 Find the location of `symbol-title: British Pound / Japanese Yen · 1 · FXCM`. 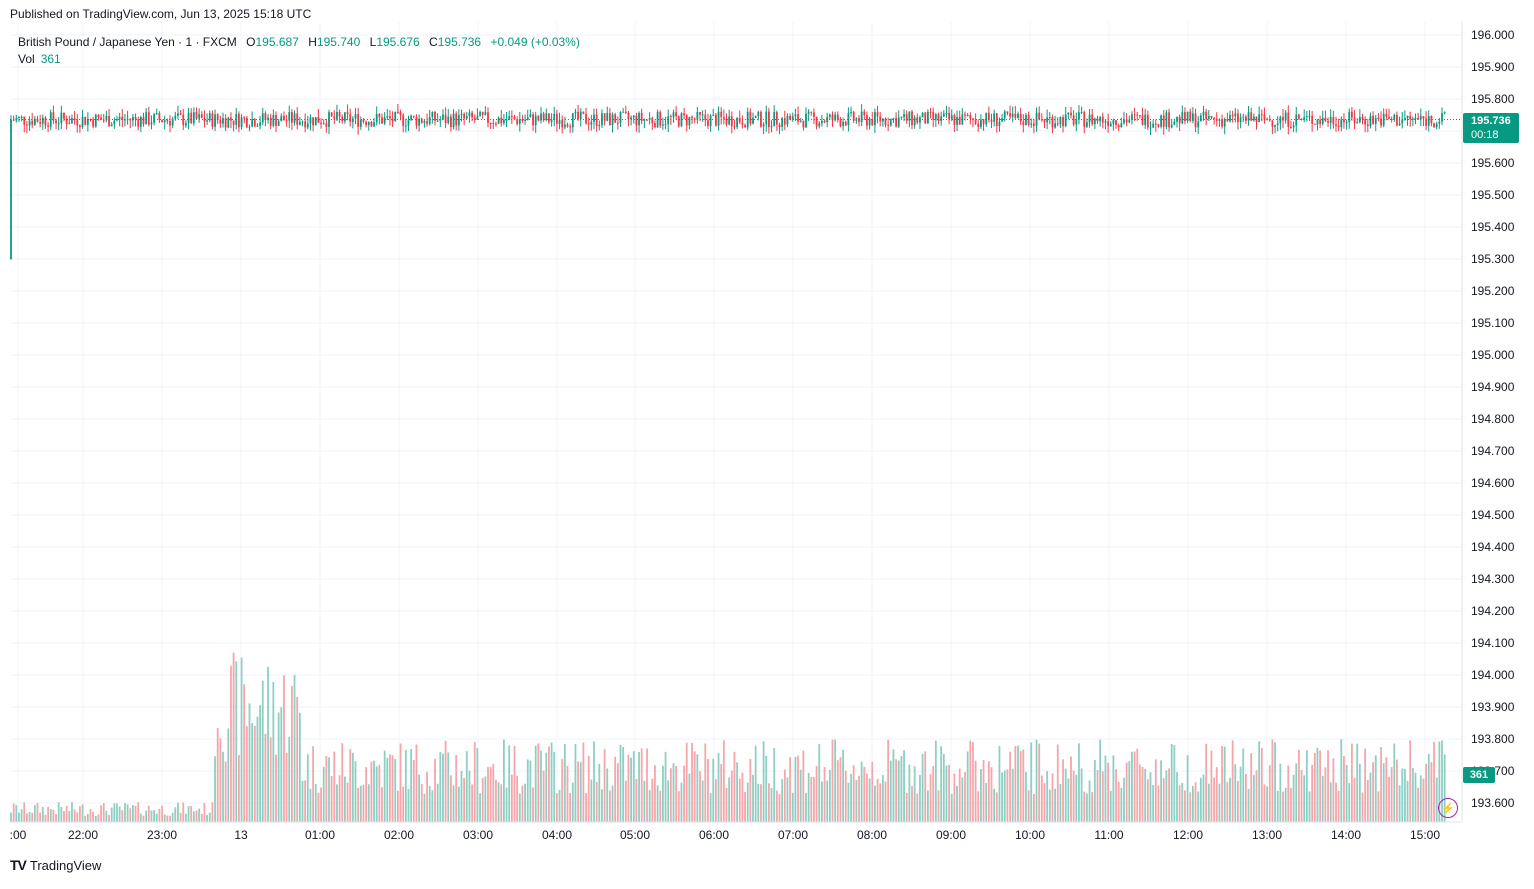

symbol-title: British Pound / Japanese Yen · 1 · FXCM is located at coordinates (127, 42).